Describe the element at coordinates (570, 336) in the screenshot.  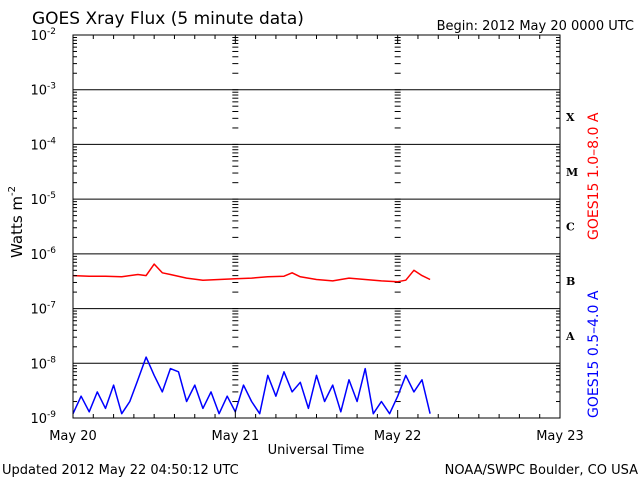
I see `flare-class-label: A` at that location.